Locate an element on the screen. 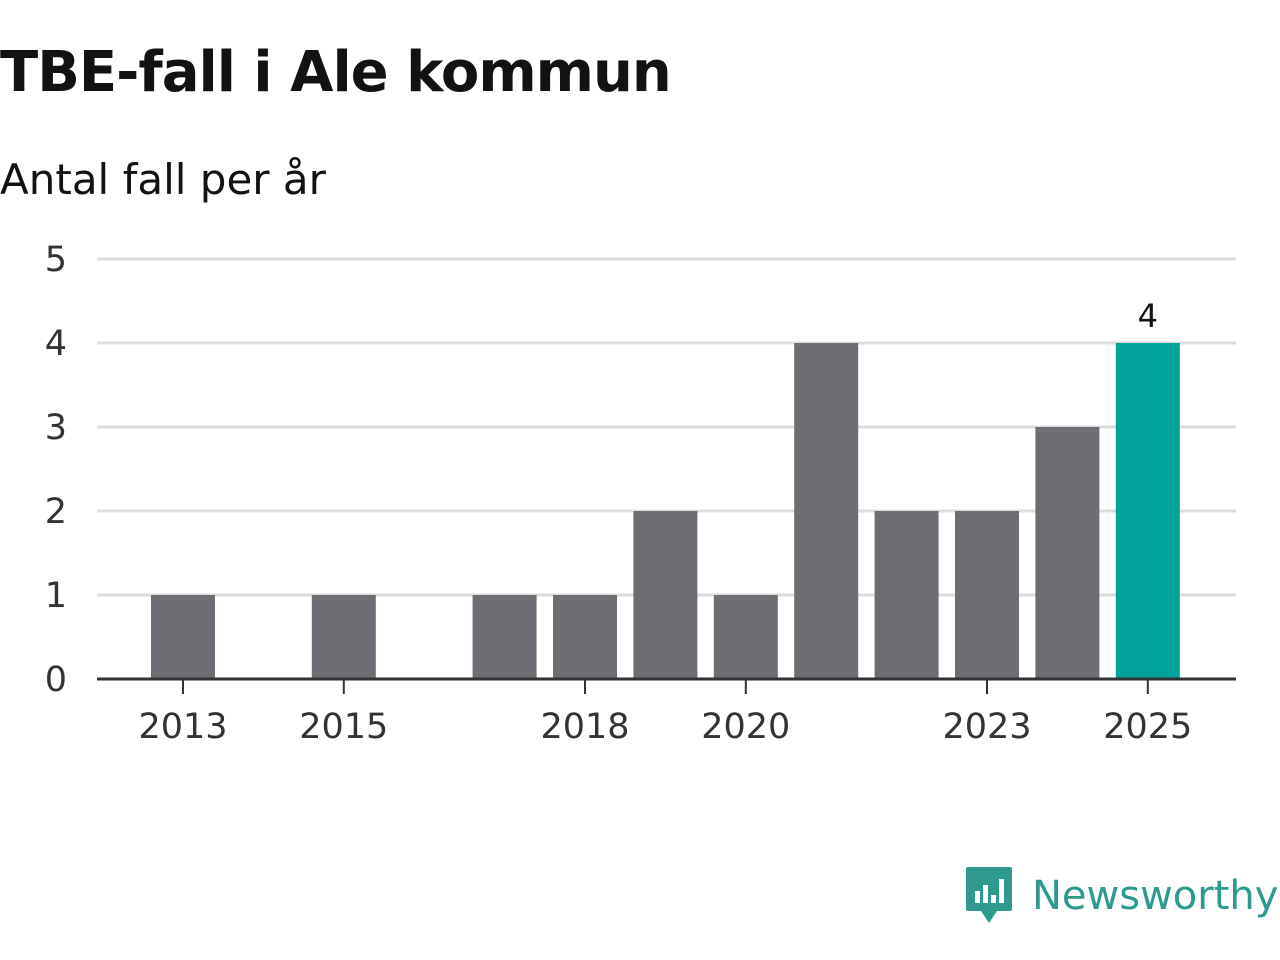 This screenshot has width=1280, height=960. x-tick-label: 2020 is located at coordinates (745, 727).